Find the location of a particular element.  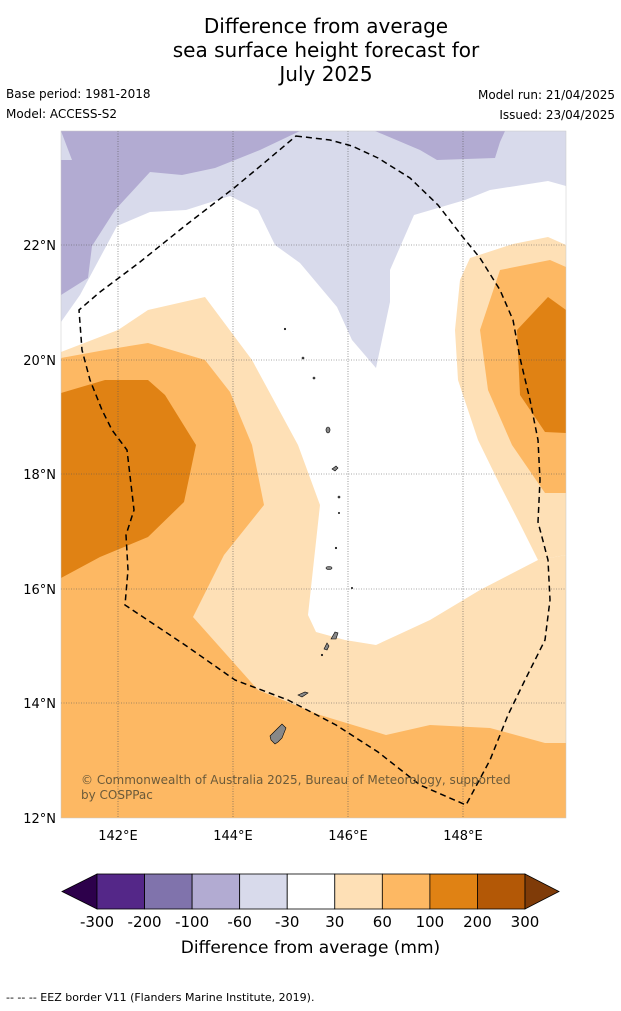

title-line-1: Difference from average is located at coordinates (326, 26).